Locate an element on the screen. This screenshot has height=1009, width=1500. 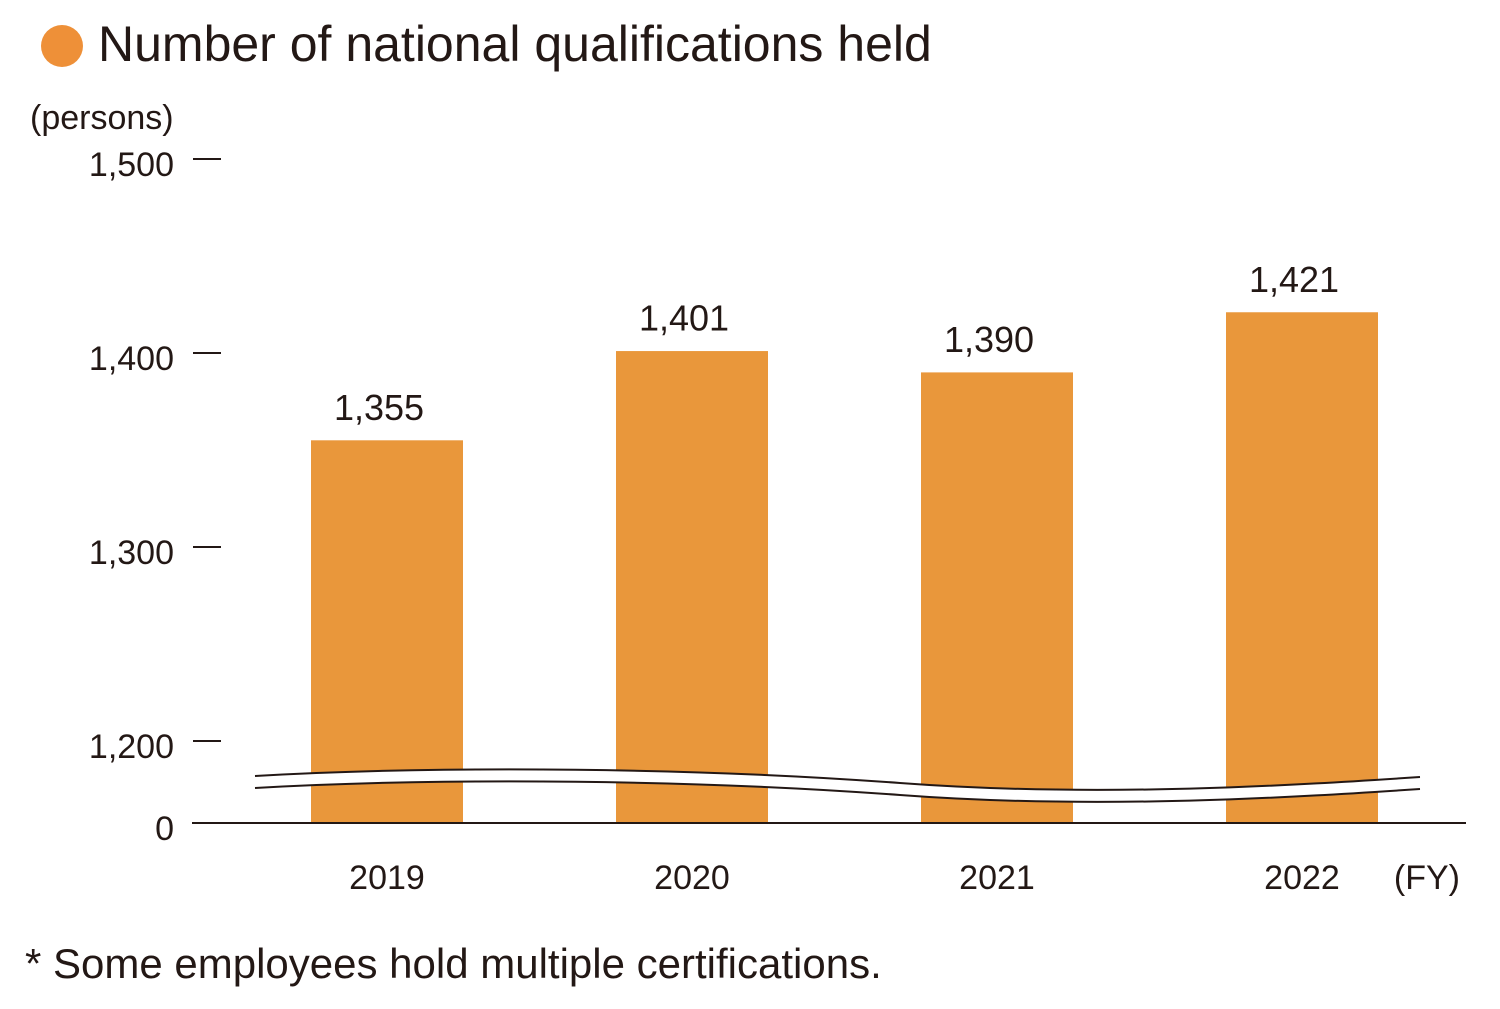
x-tick-label: 2019 is located at coordinates (387, 878).